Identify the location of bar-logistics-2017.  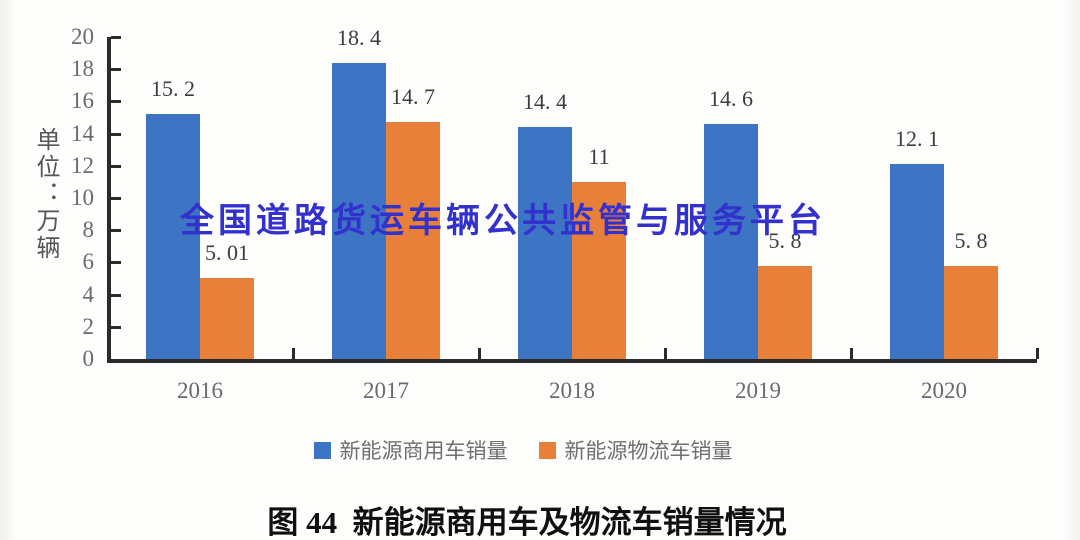
(413, 240).